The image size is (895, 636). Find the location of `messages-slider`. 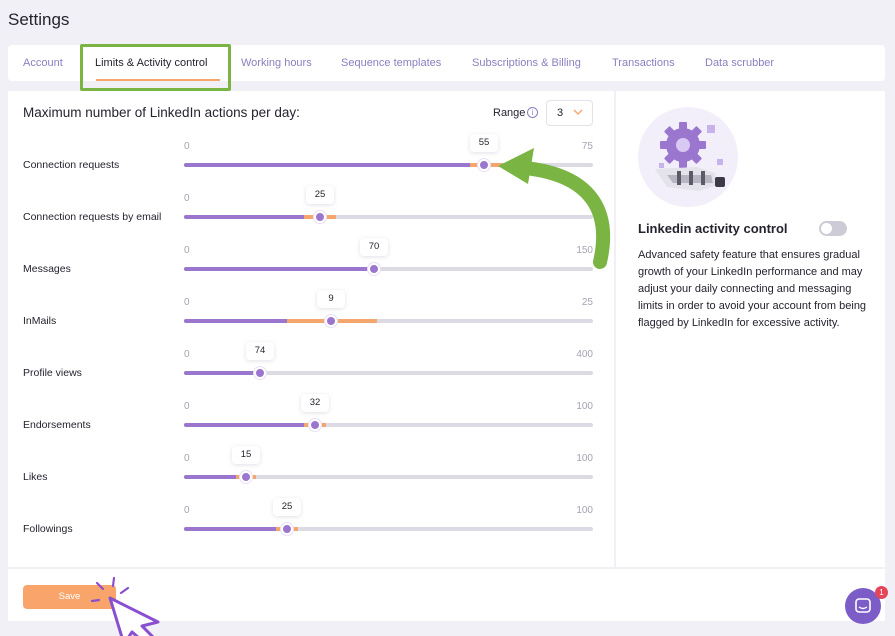

messages-slider is located at coordinates (388, 269).